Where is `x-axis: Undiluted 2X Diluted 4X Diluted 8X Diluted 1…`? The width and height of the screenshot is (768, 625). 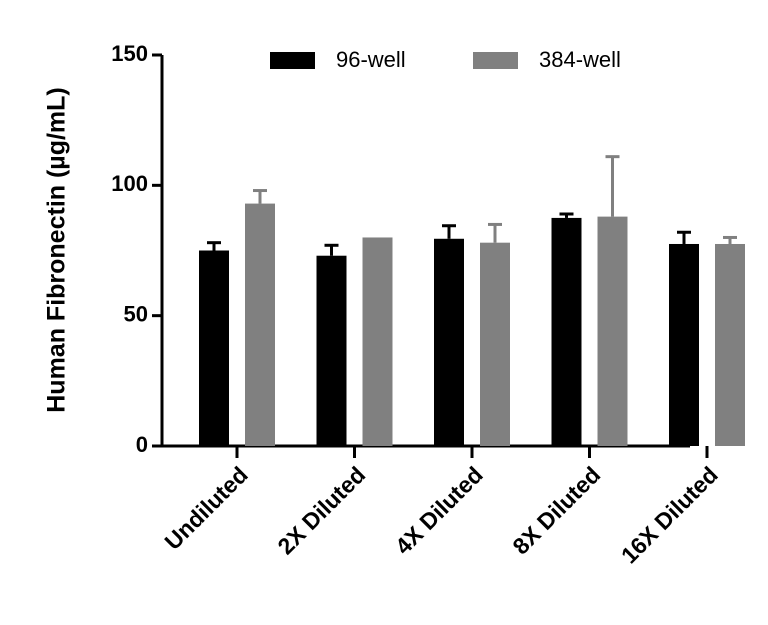 x-axis: Undiluted 2X Diluted 4X Diluted 8X Diluted 1… is located at coordinates (441, 506).